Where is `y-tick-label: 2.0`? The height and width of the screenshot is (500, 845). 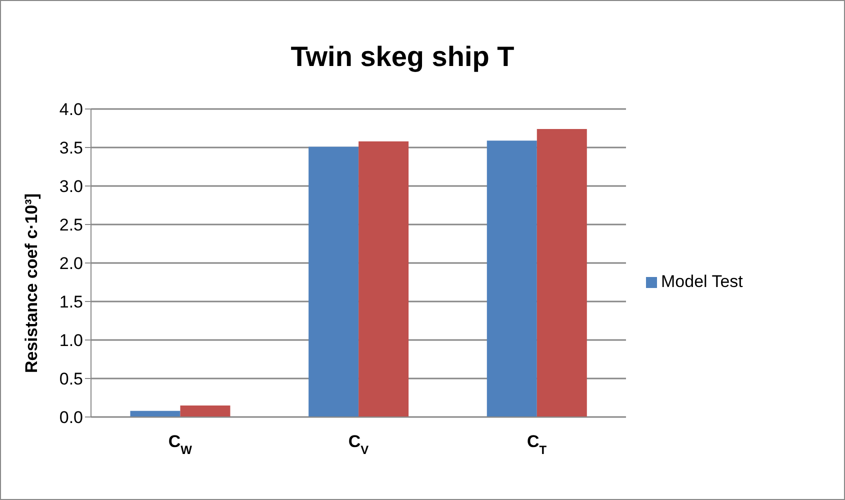 y-tick-label: 2.0 is located at coordinates (71, 264).